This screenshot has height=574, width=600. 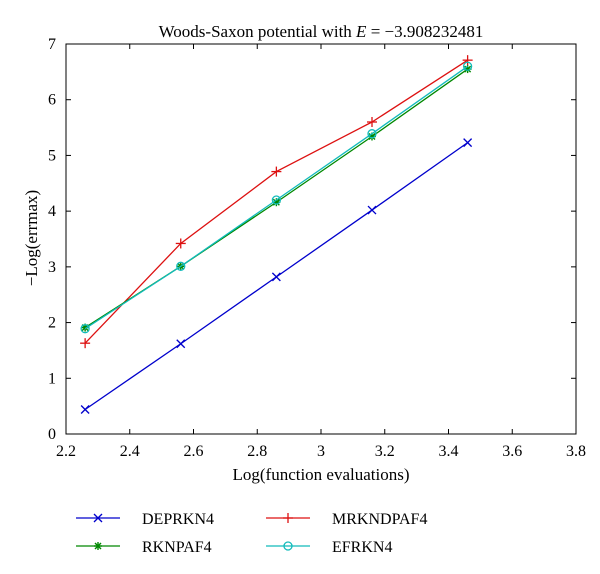 I want to click on y-tick-label: 1, so click(x=52, y=378).